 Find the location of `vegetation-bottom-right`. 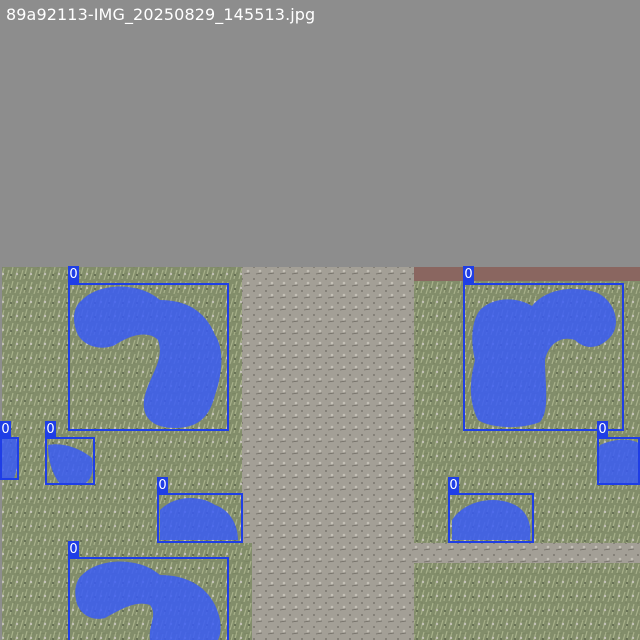

vegetation-bottom-right is located at coordinates (527, 601).